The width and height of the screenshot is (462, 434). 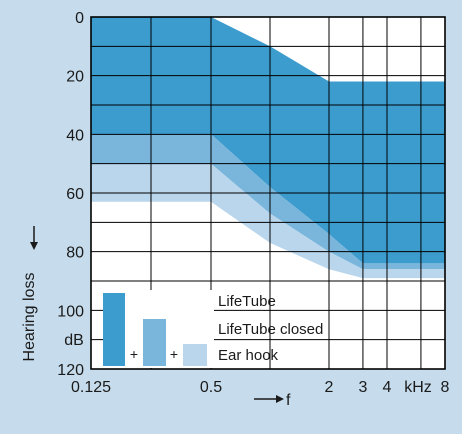 I want to click on y-tick-label: 60, so click(x=75, y=194).